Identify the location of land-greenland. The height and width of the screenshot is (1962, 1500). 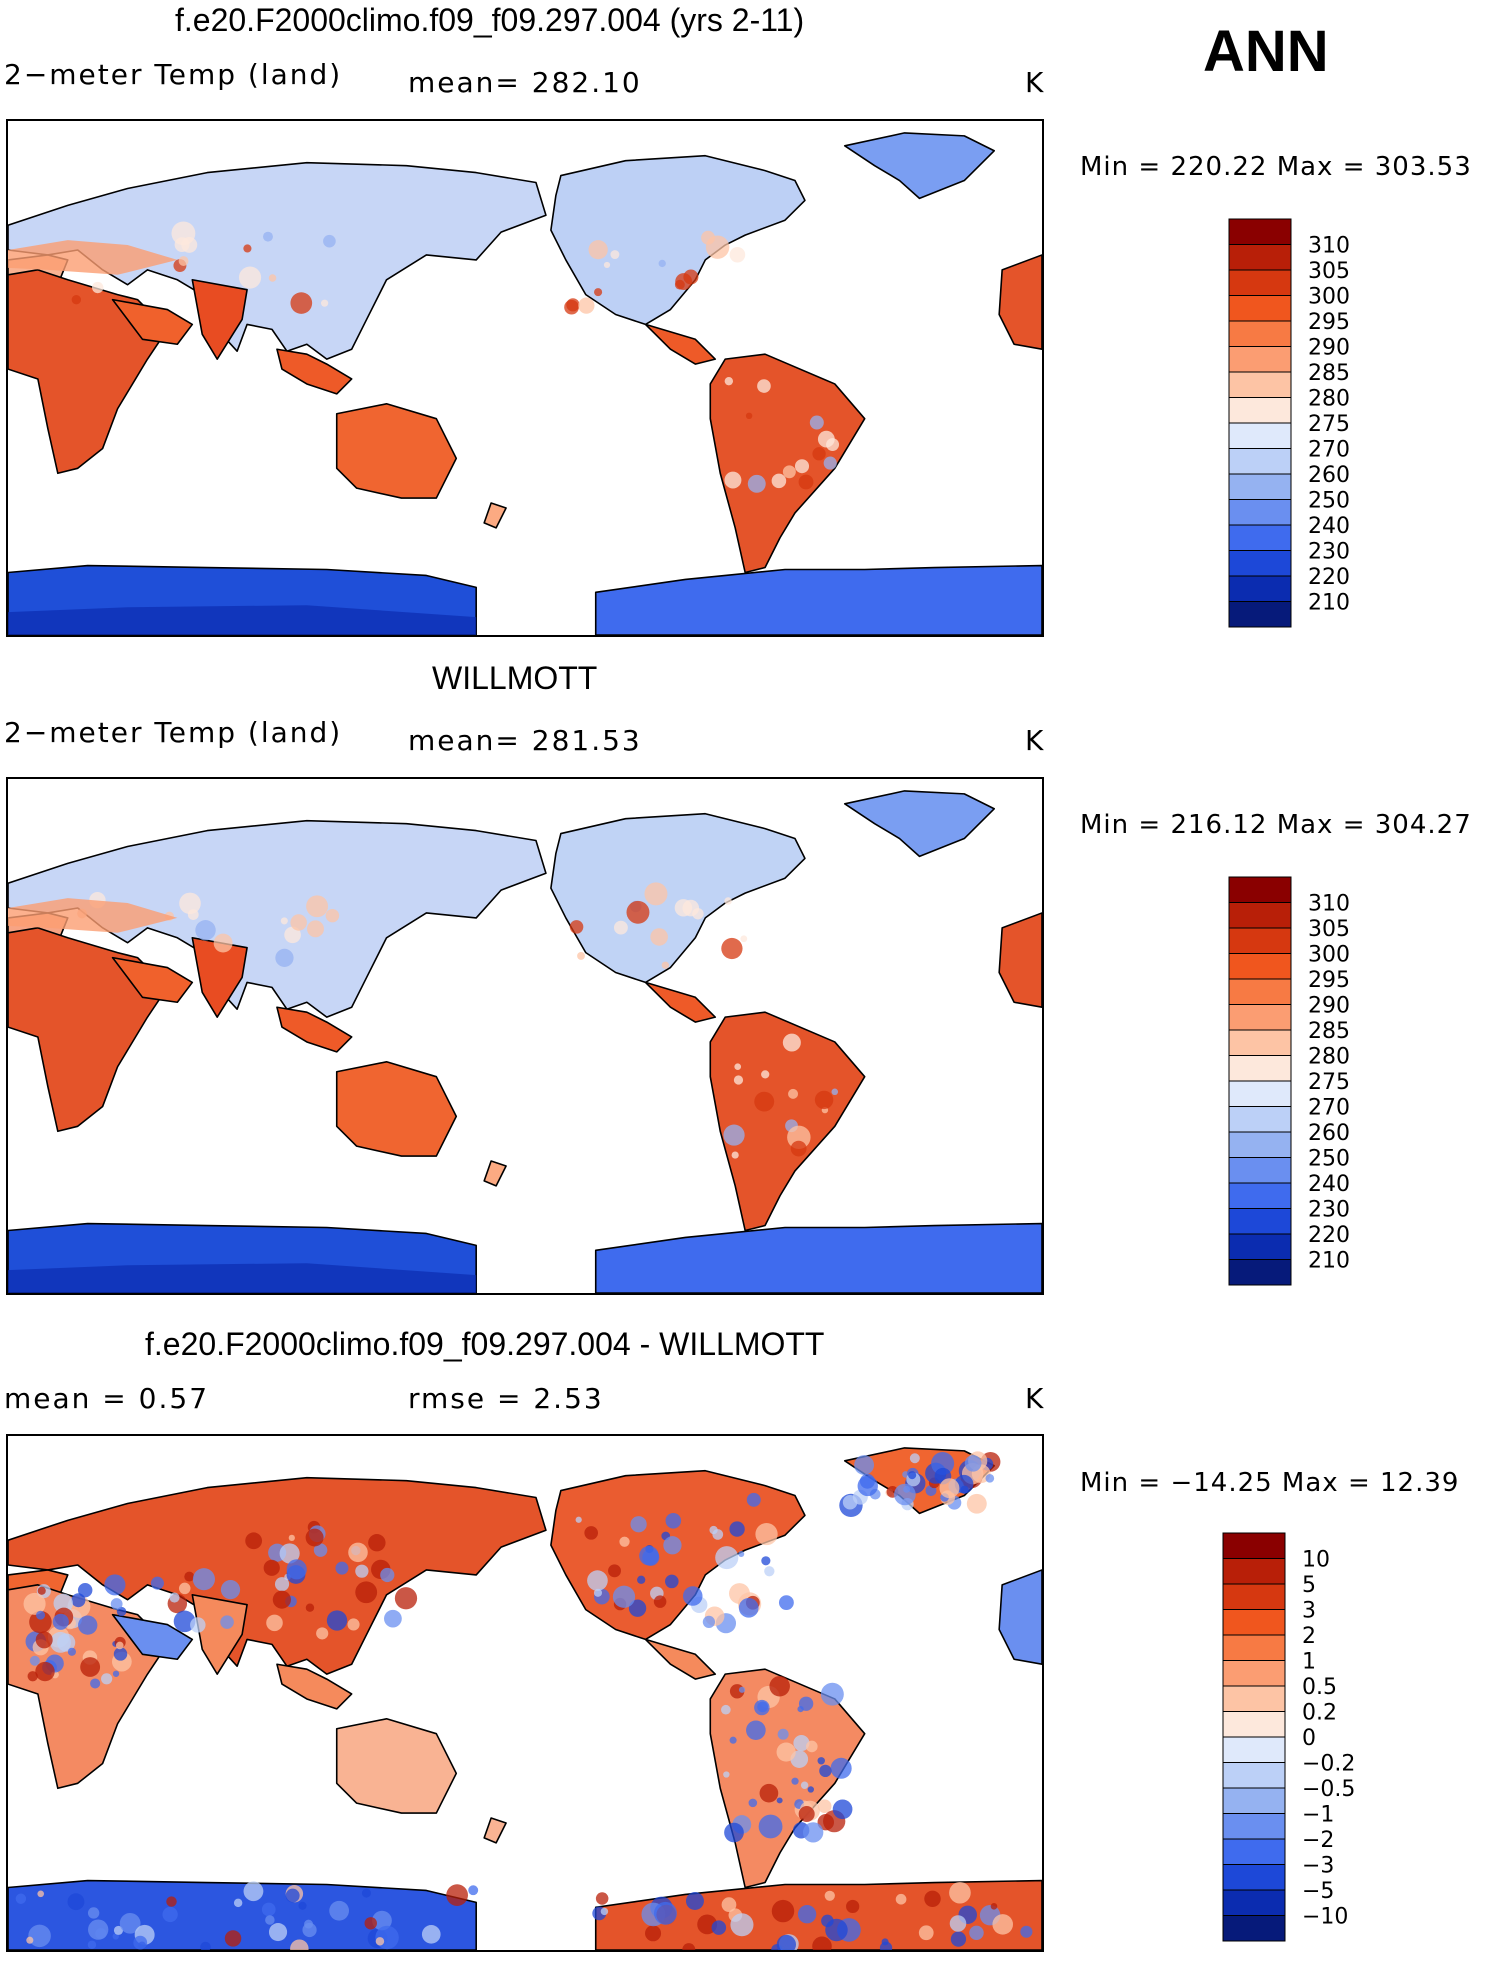
(919, 166).